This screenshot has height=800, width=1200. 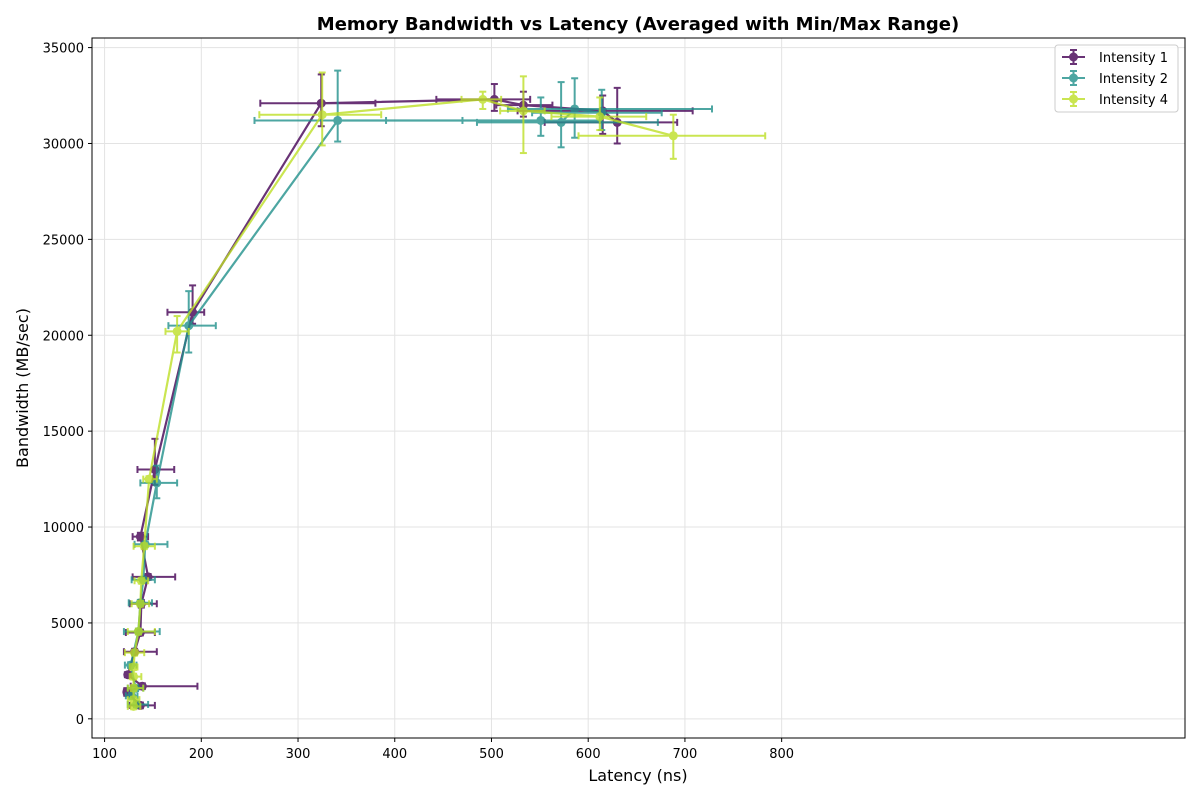 What do you see at coordinates (63, 144) in the screenshot?
I see `y-tick-label: 30000` at bounding box center [63, 144].